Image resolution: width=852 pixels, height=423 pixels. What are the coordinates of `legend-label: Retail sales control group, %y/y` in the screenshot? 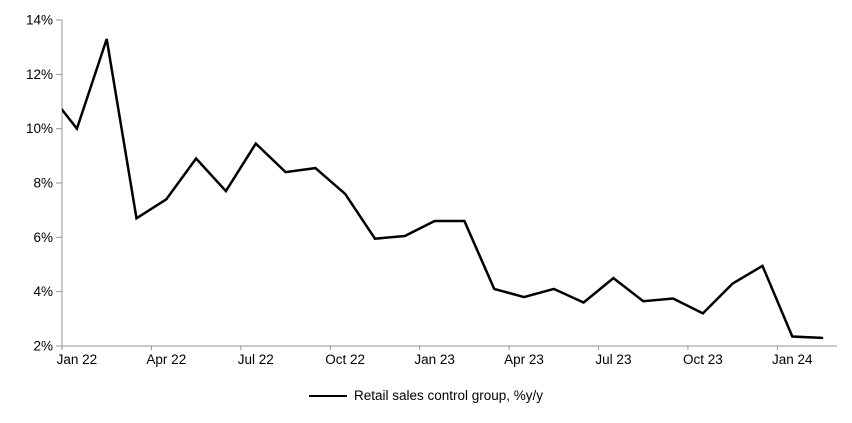 It's located at (448, 395).